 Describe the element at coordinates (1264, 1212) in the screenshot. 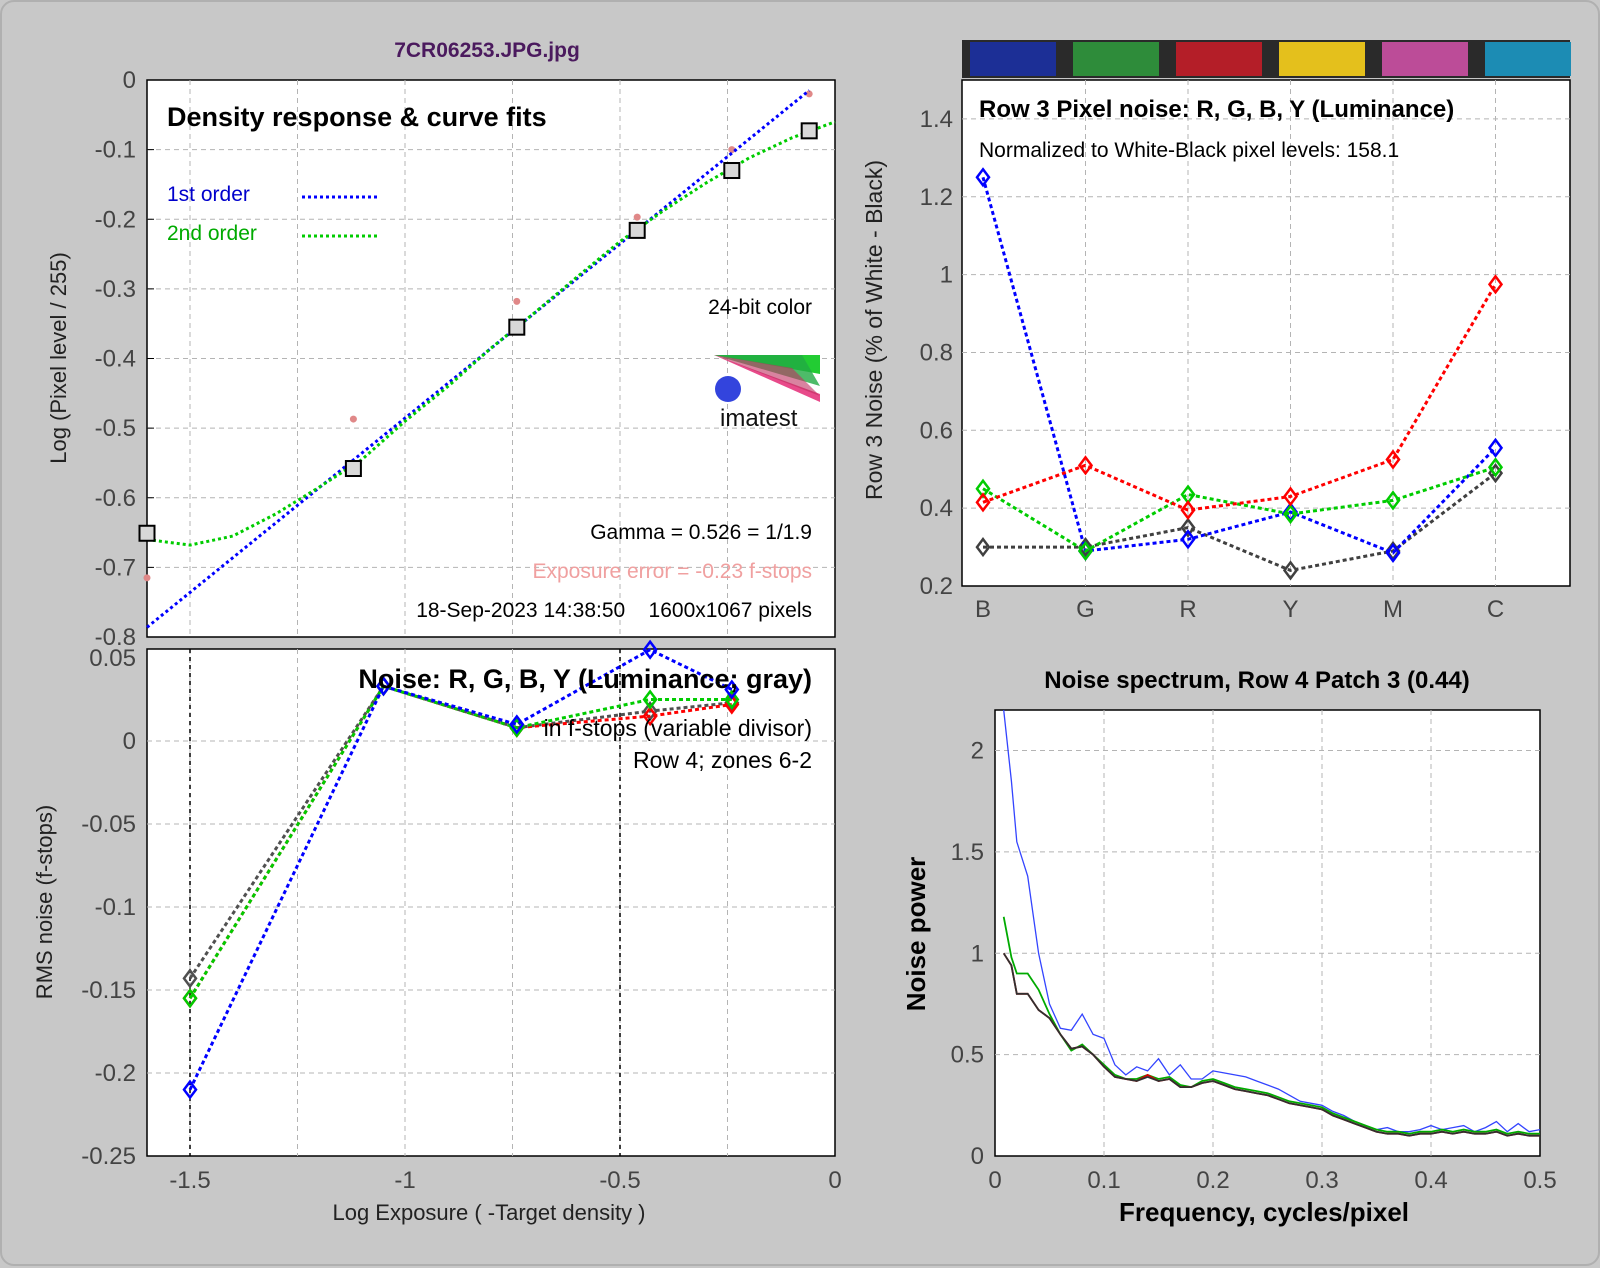

I see `noise-spectrum-x-axis-label: Frequency, cycles/pixel` at that location.